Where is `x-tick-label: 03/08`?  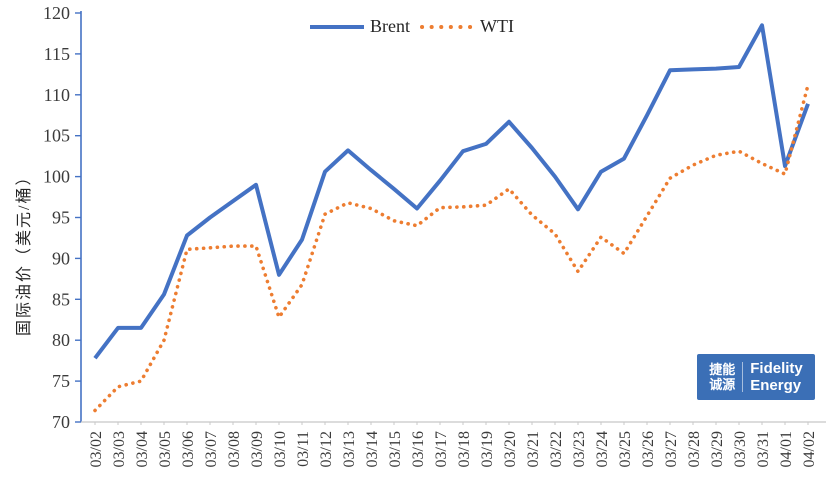
x-tick-label: 03/08 is located at coordinates (234, 449).